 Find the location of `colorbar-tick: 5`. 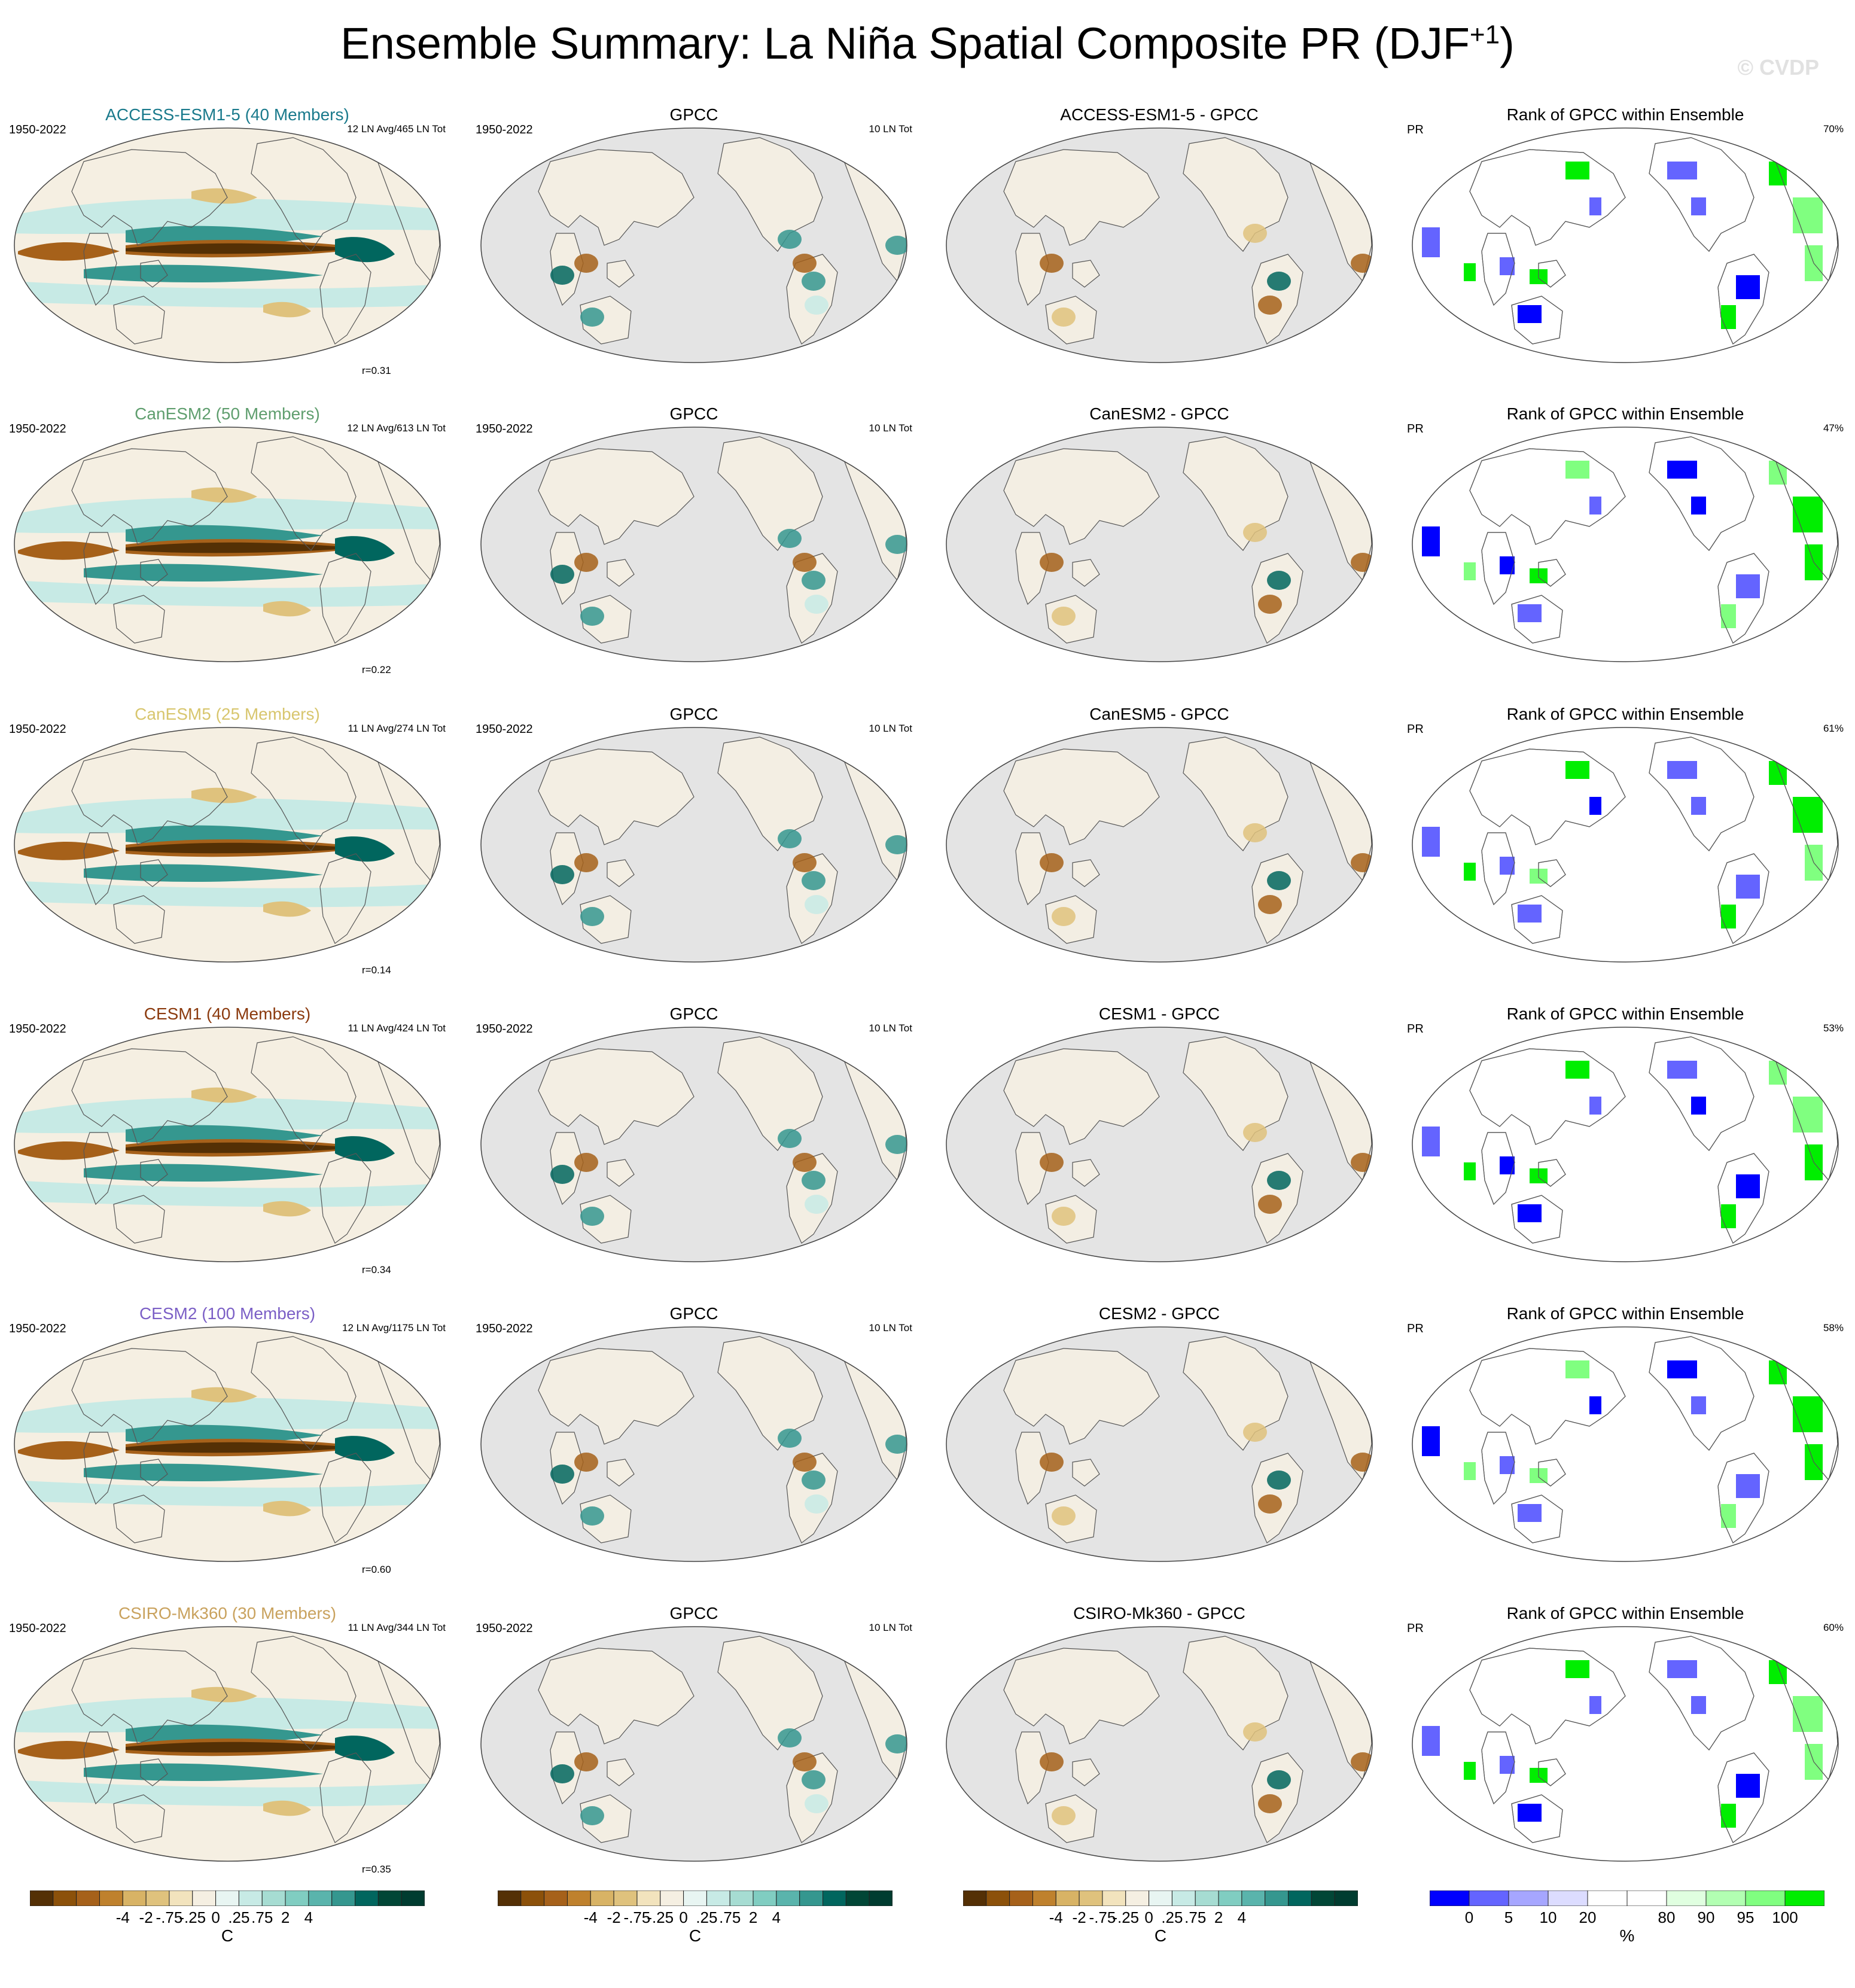

colorbar-tick: 5 is located at coordinates (1508, 1917).